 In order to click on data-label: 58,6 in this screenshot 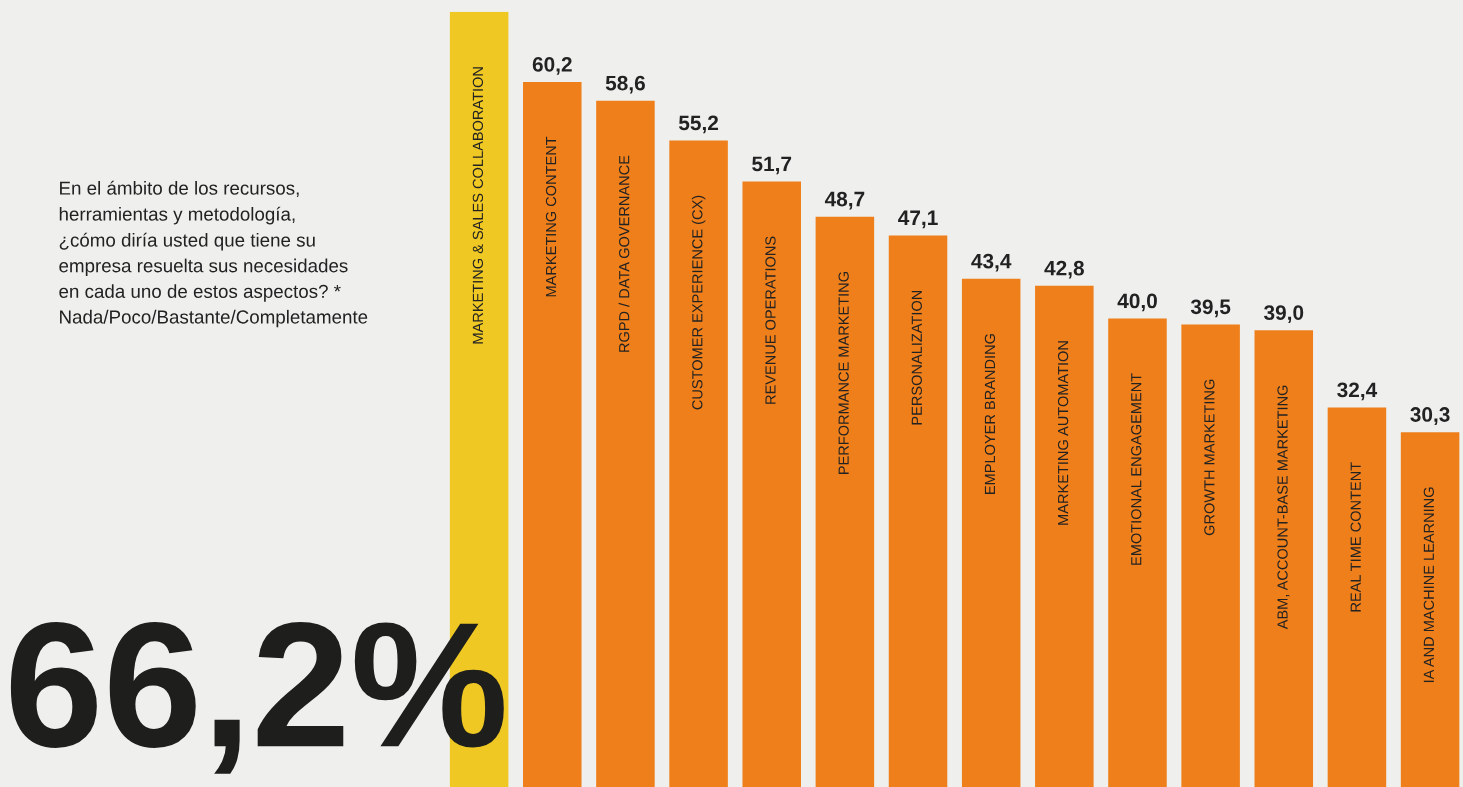, I will do `click(625, 84)`.